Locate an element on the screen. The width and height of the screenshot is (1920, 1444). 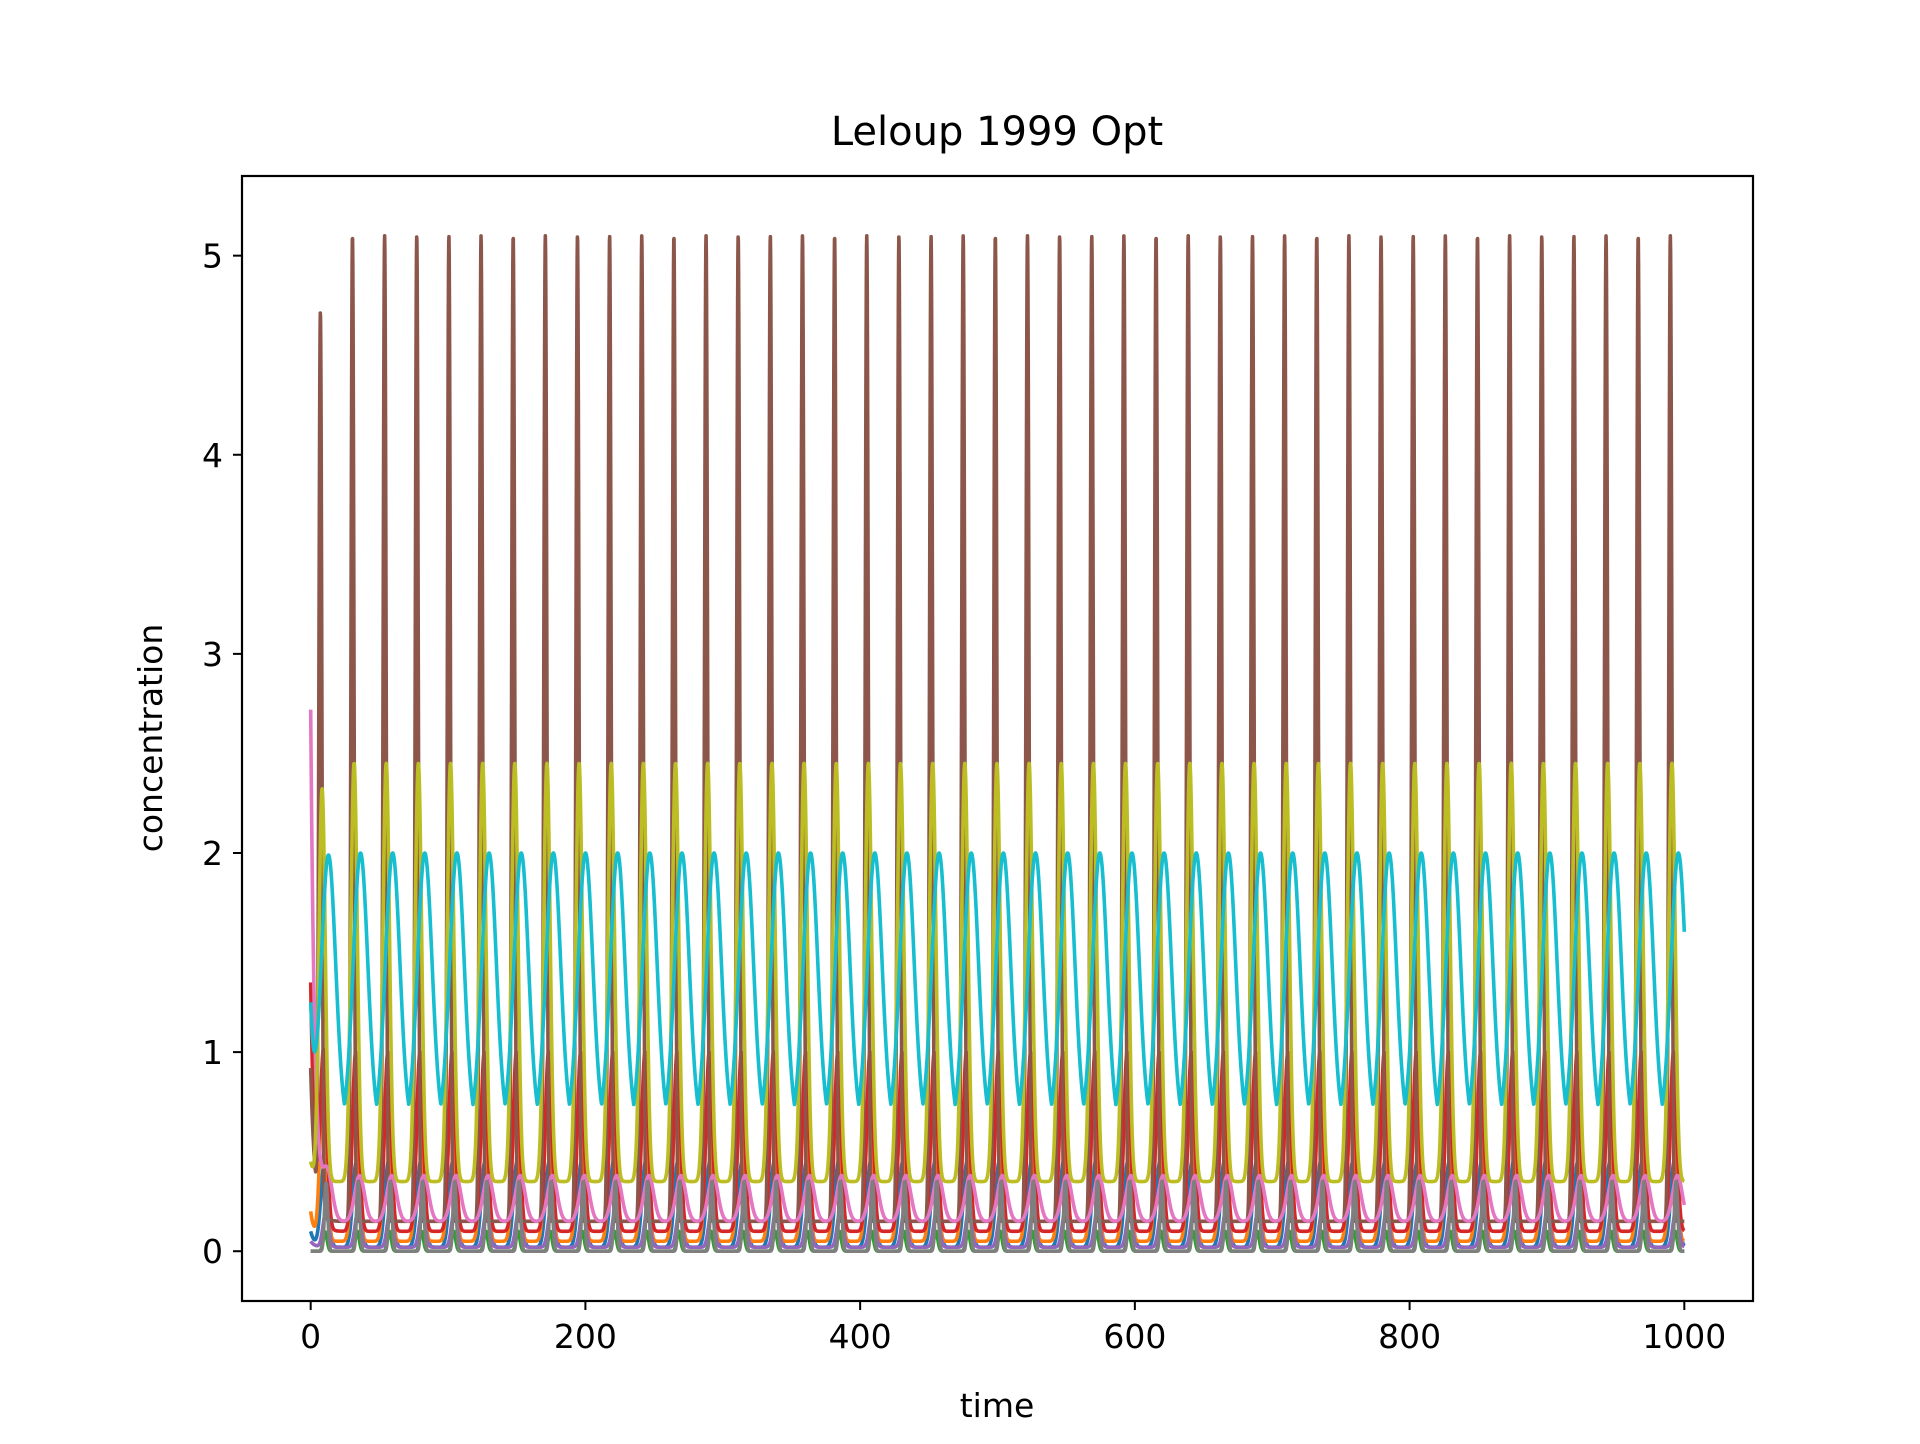
x-axis: 0 200 400 600 800 1000 is located at coordinates (1013, 1328).